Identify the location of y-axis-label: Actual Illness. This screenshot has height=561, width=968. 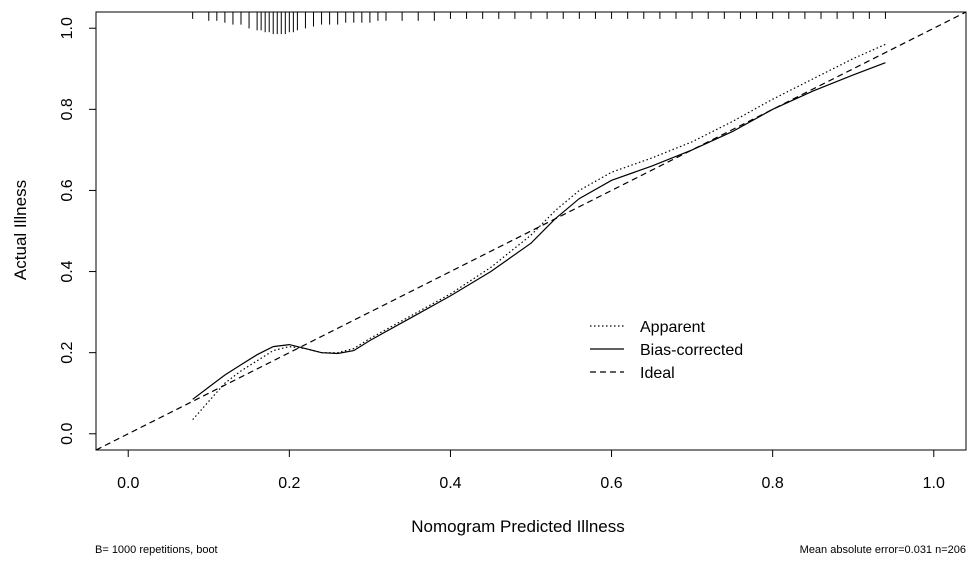
(20, 230).